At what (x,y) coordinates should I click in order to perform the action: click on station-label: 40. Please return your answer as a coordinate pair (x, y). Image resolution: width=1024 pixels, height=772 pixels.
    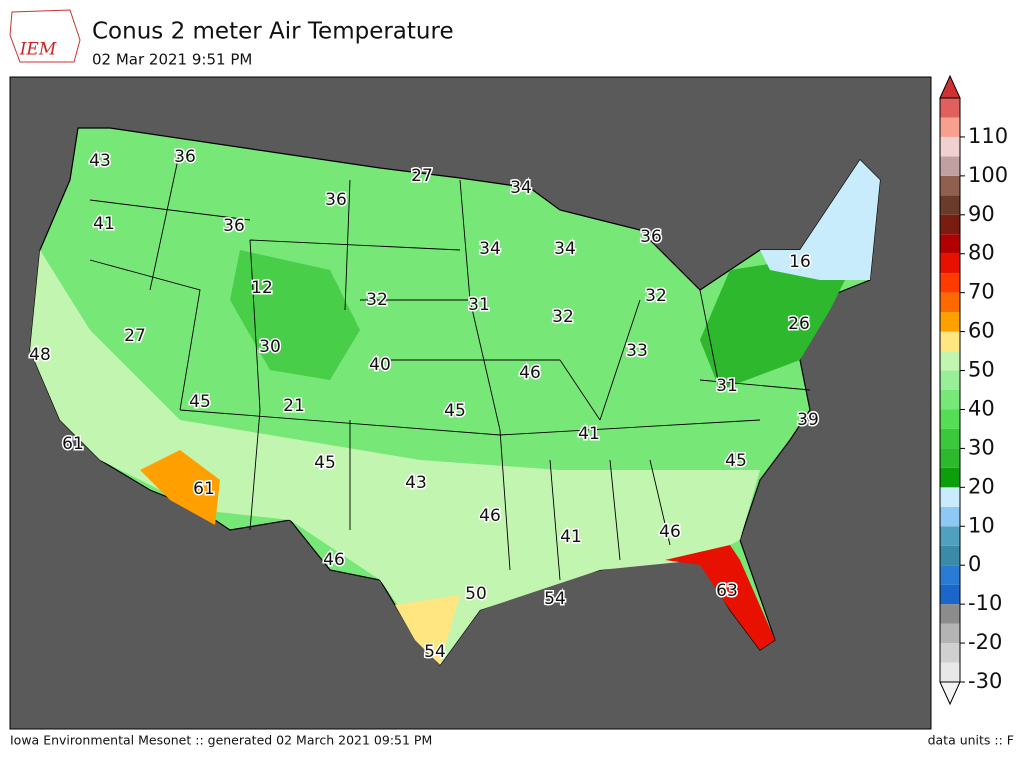
    Looking at the image, I should click on (380, 365).